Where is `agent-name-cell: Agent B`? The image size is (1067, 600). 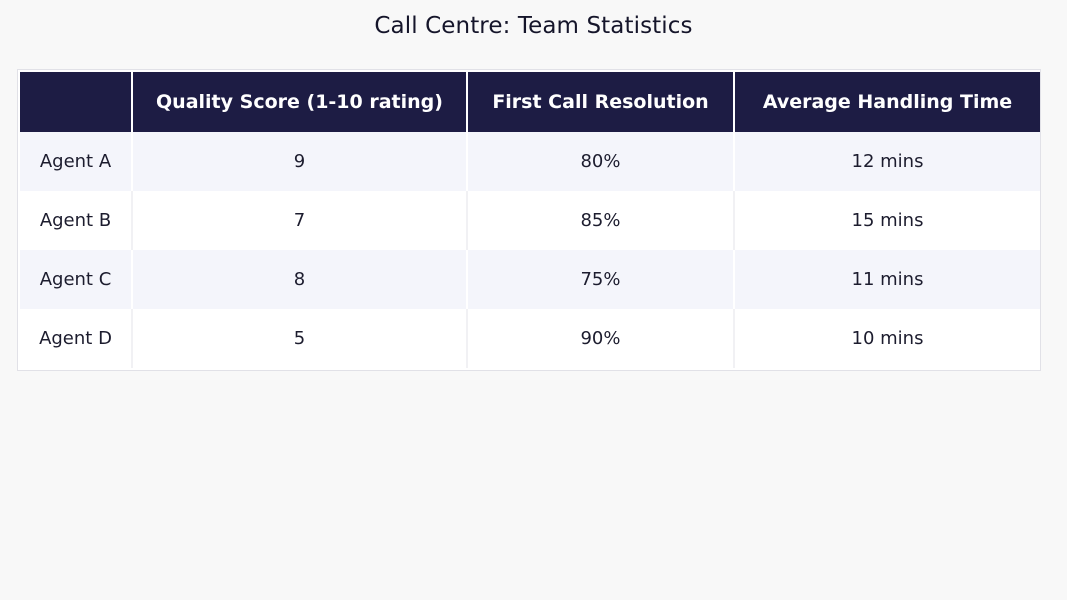 agent-name-cell: Agent B is located at coordinates (76, 220).